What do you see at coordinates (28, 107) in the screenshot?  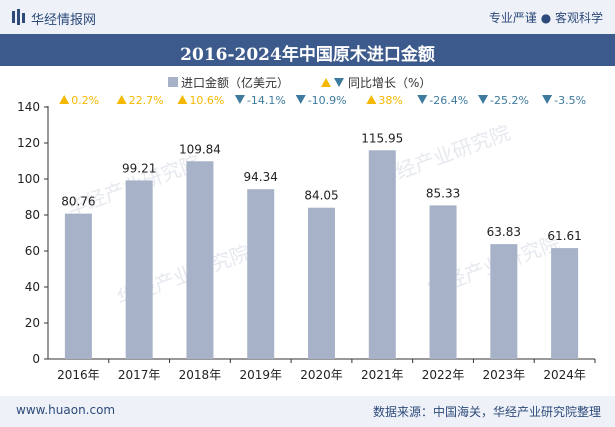 I see `y-tick-label: 140` at bounding box center [28, 107].